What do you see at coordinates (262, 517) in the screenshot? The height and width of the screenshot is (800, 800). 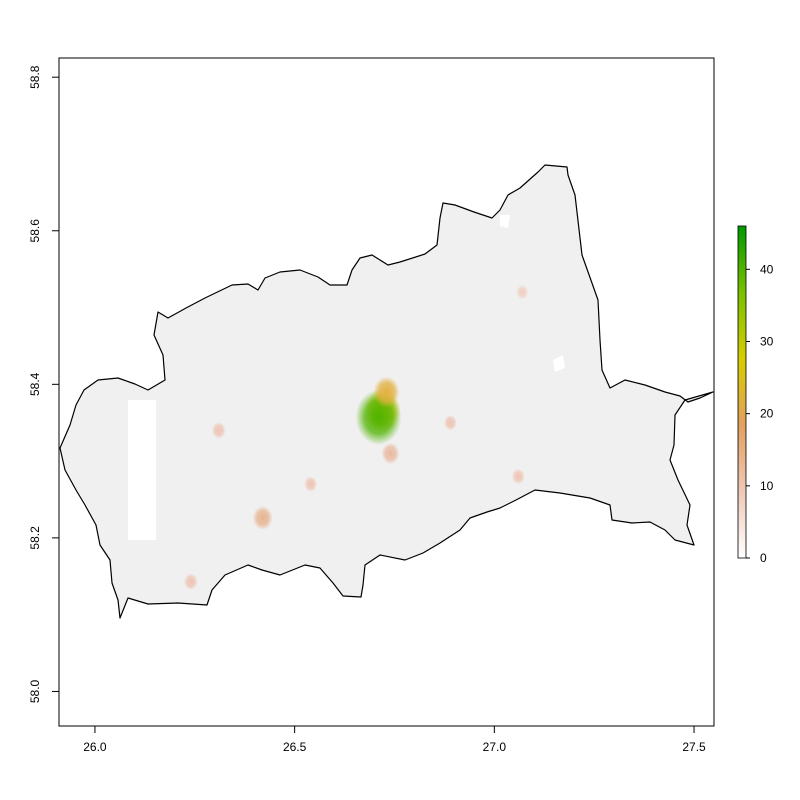 I see `hotspot-southwest-cluster` at bounding box center [262, 517].